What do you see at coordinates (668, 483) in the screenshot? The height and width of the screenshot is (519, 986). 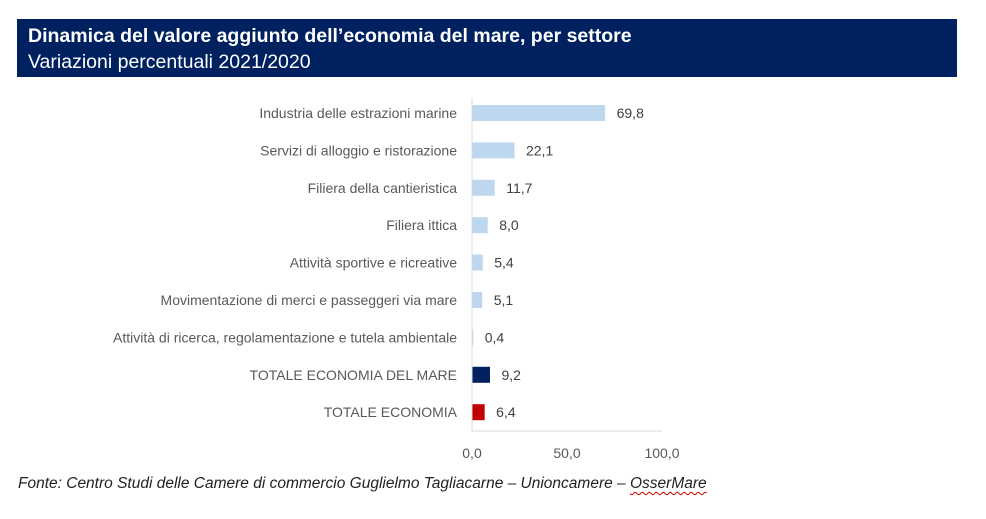 I see `source-highlight: OsserMare` at bounding box center [668, 483].